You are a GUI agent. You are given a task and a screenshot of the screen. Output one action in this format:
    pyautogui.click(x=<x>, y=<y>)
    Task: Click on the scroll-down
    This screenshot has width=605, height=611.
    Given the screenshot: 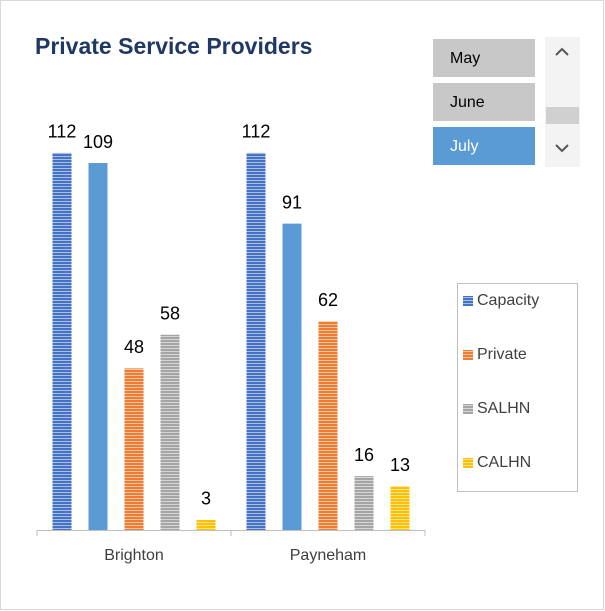 What is the action you would take?
    pyautogui.click(x=562, y=148)
    